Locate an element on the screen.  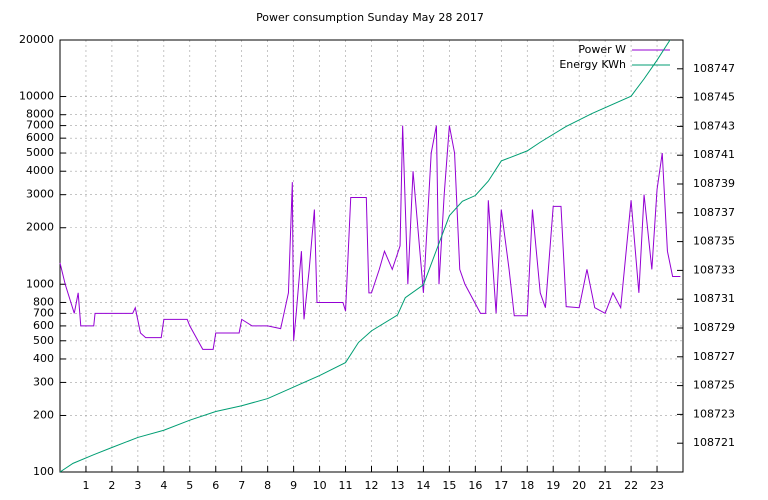
y2-tick-label: 108743 is located at coordinates (714, 125).